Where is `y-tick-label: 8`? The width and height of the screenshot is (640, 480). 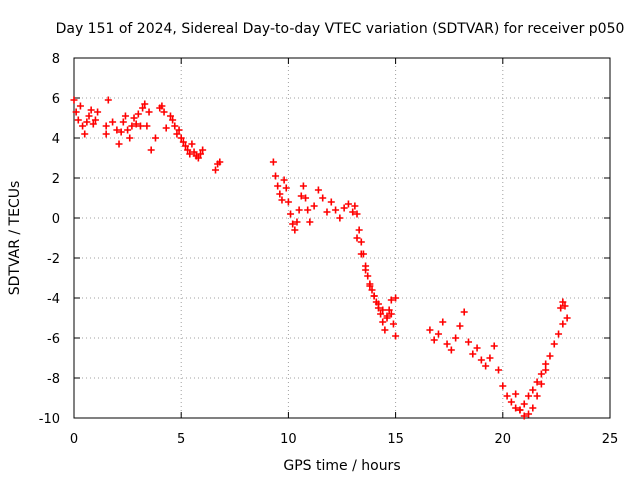 y-tick-label: 8 is located at coordinates (56, 59).